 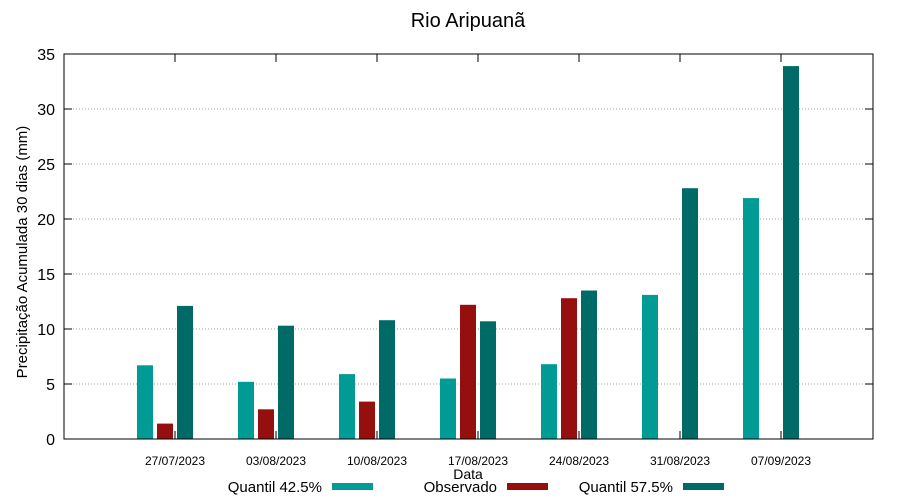 What do you see at coordinates (468, 21) in the screenshot?
I see `chart-title: Rio Aripuanã` at bounding box center [468, 21].